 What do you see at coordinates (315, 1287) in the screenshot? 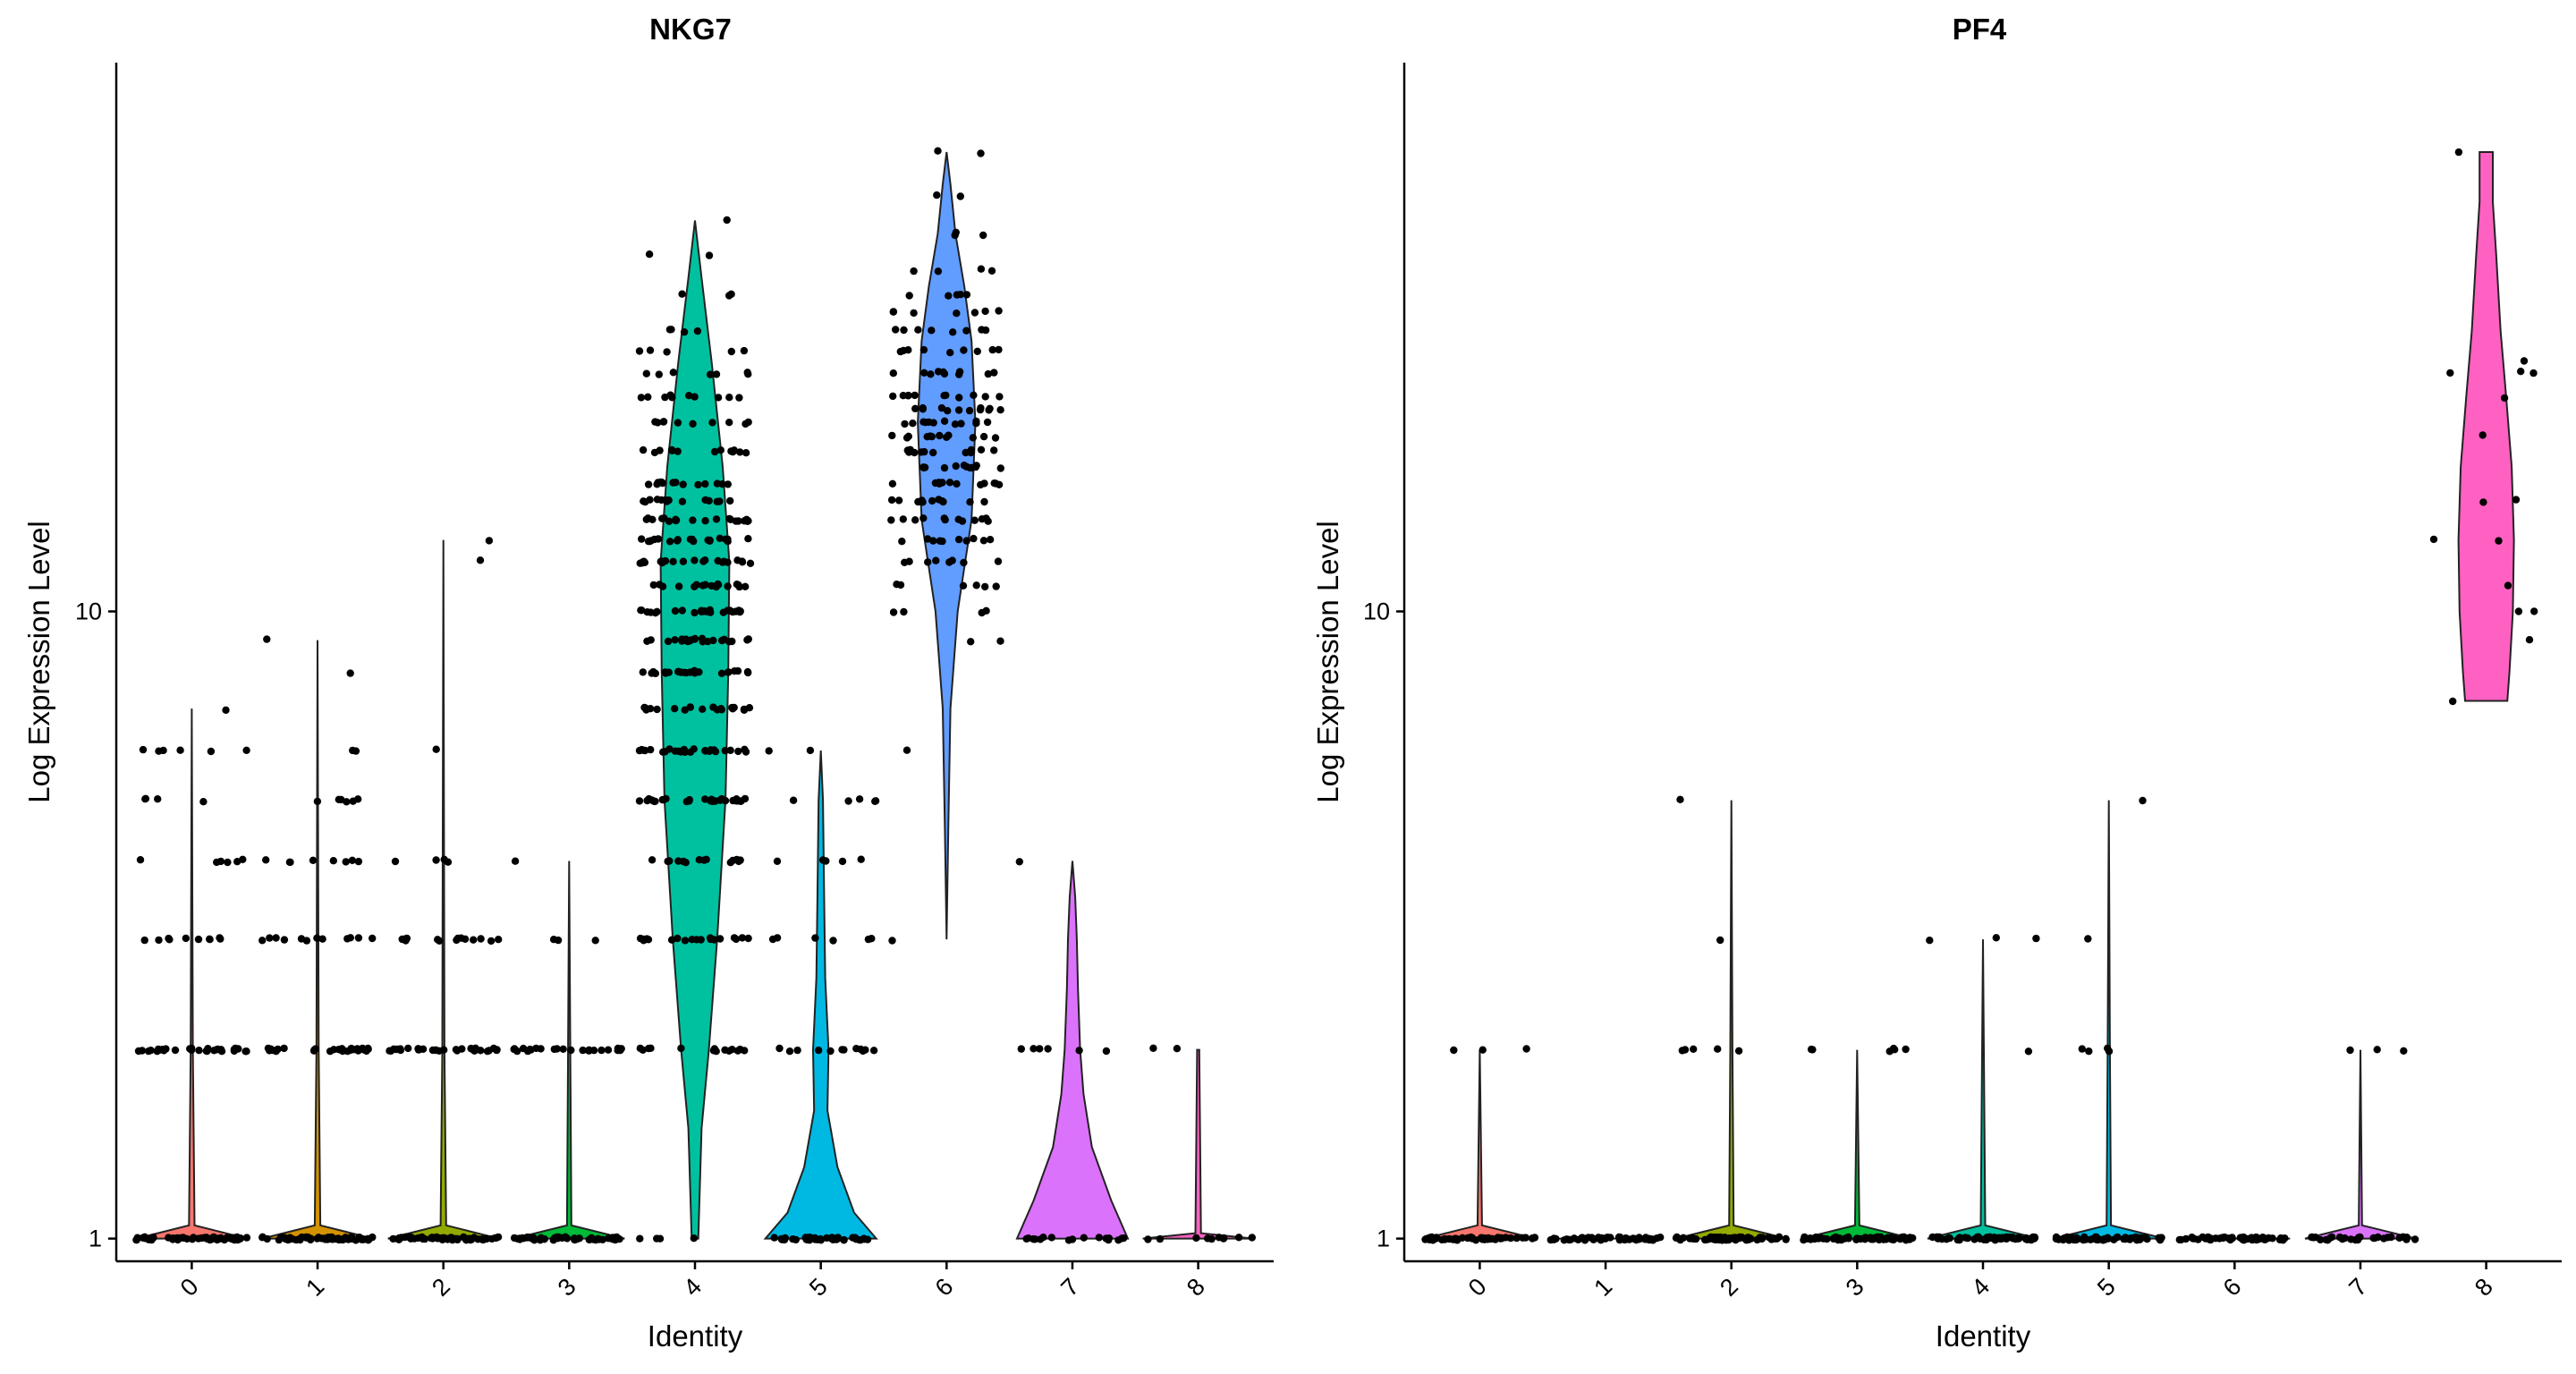
I see `x-tick-label: 1` at bounding box center [315, 1287].